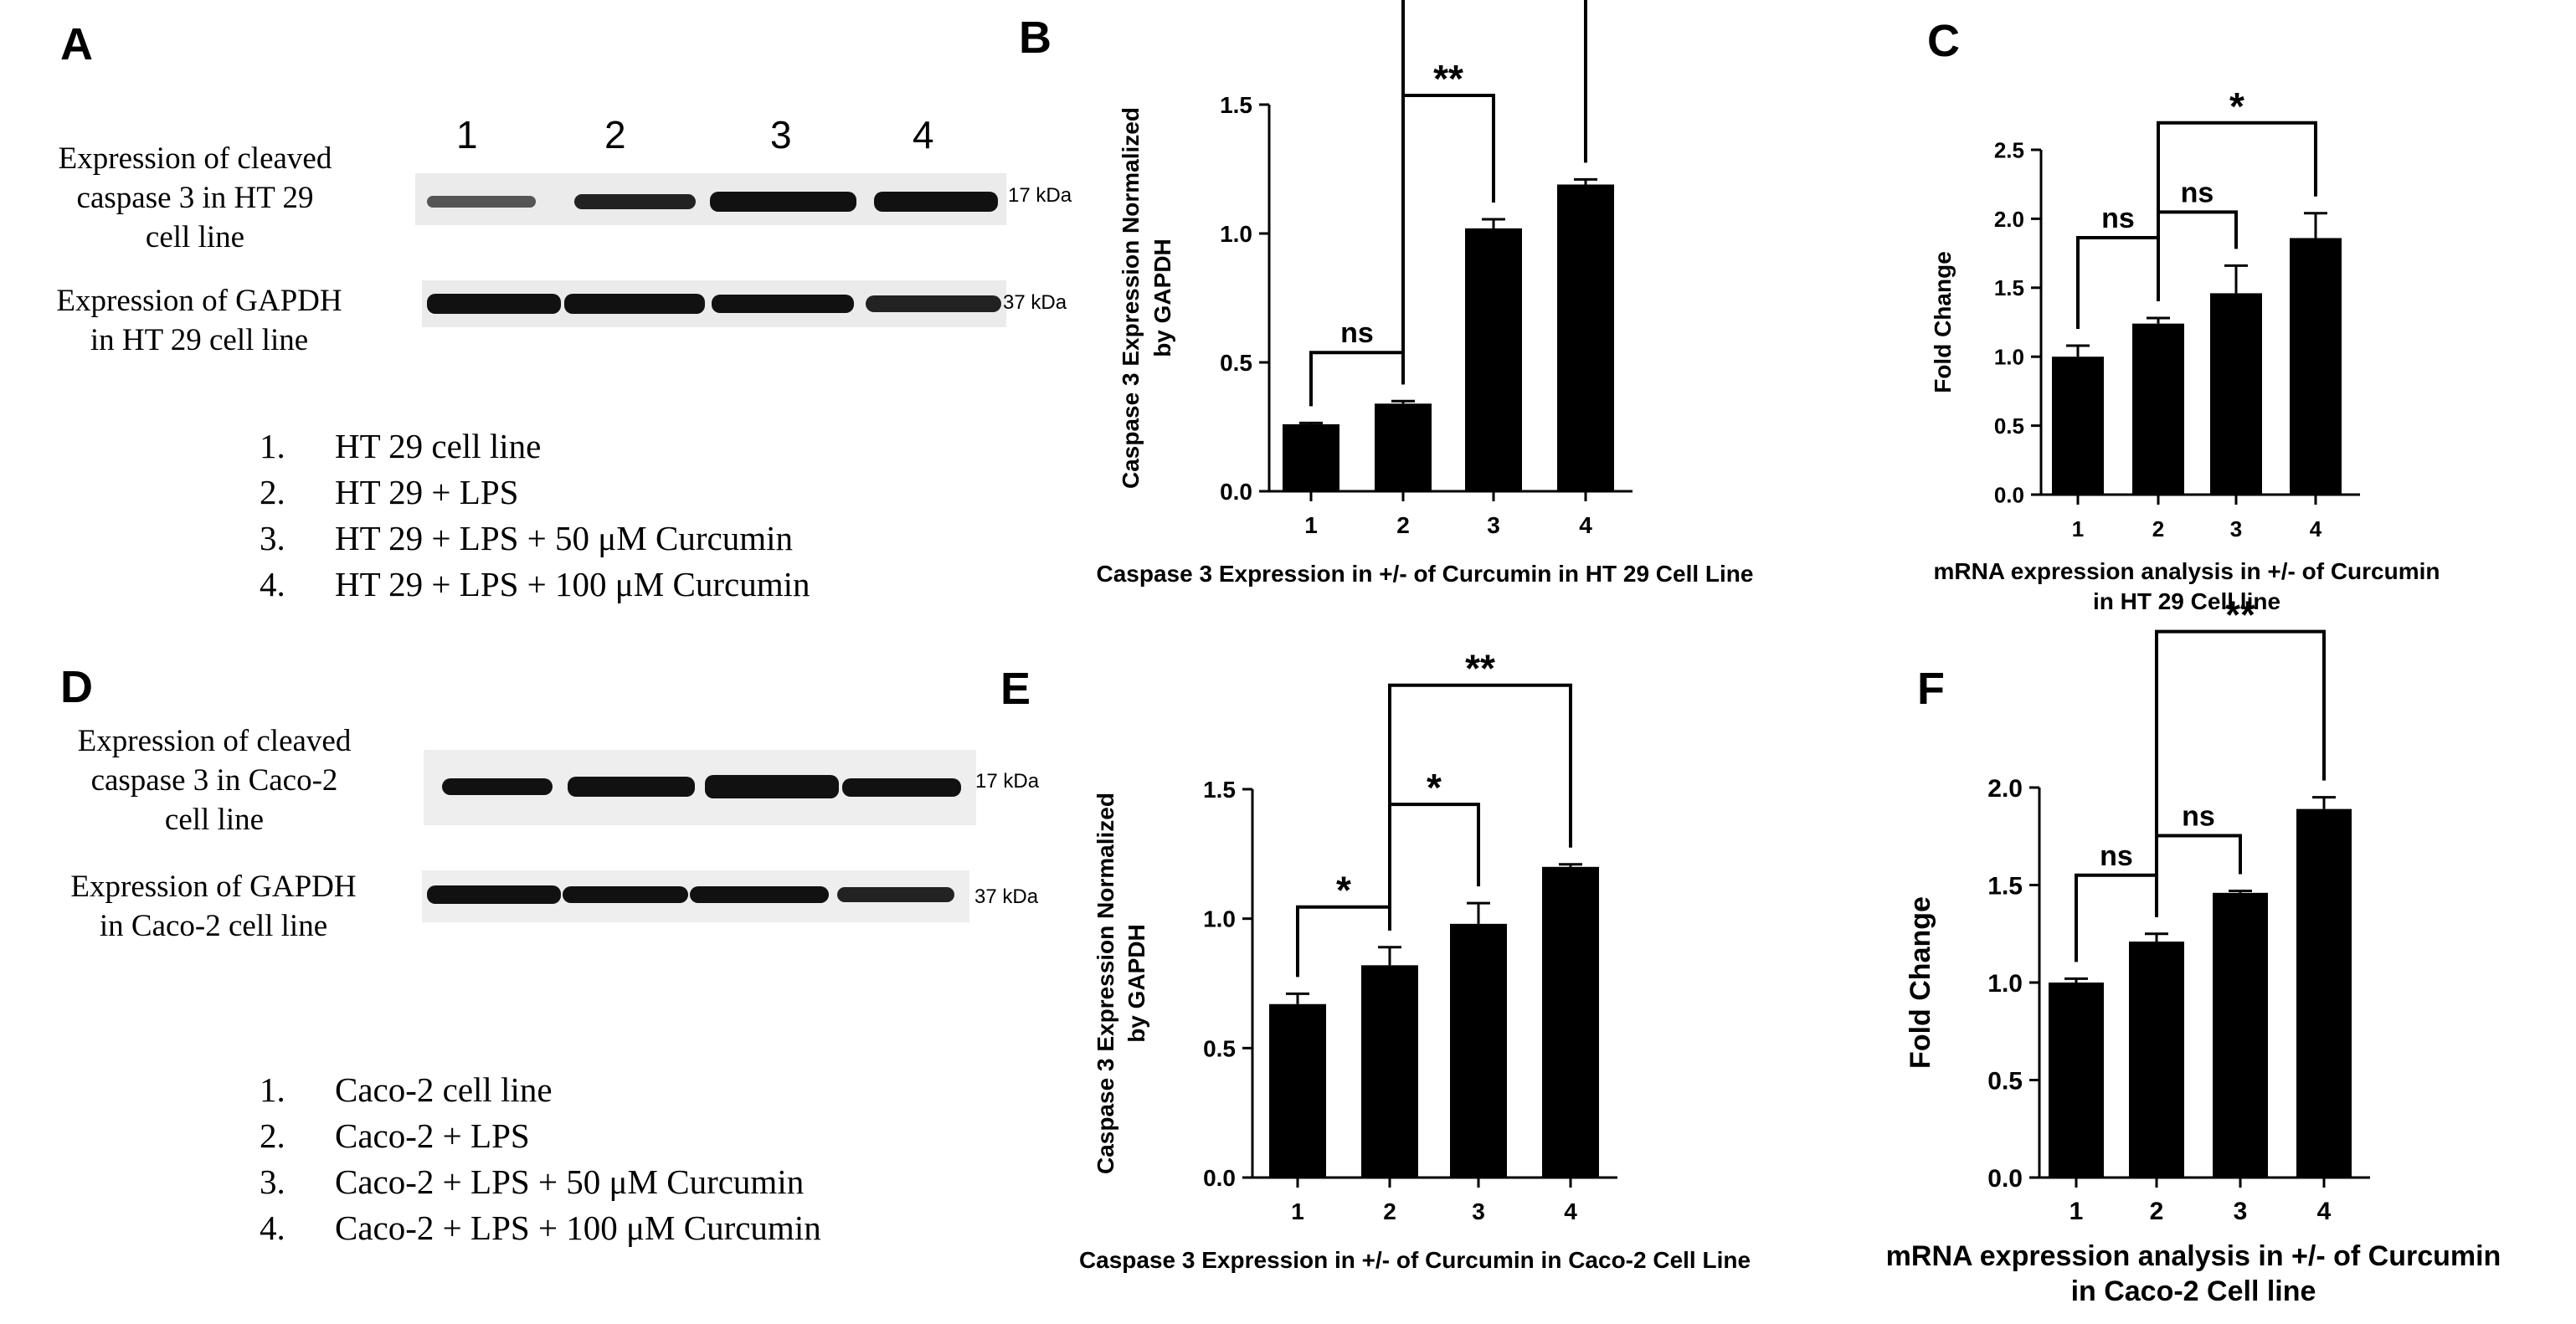  I want to click on chart-c-significance-label: ns, so click(2197, 192).